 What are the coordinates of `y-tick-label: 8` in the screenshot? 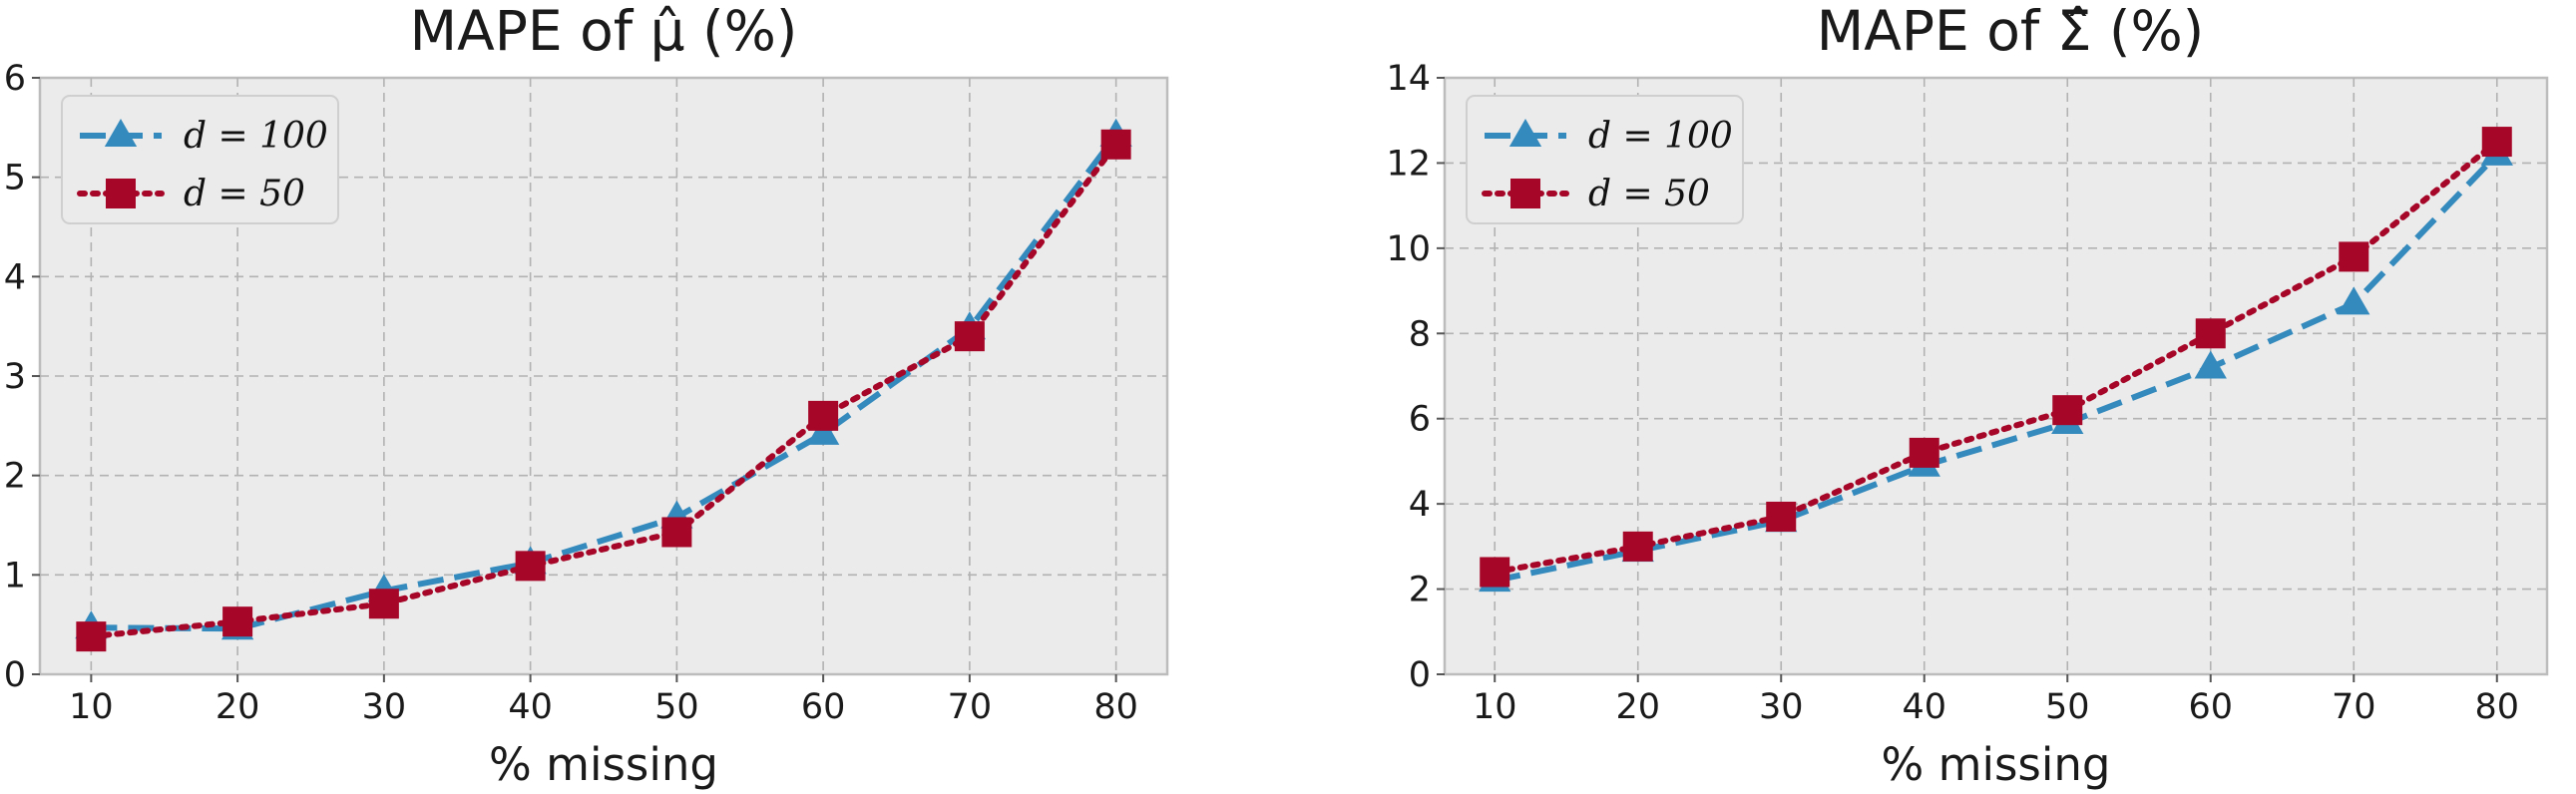 It's located at (1420, 334).